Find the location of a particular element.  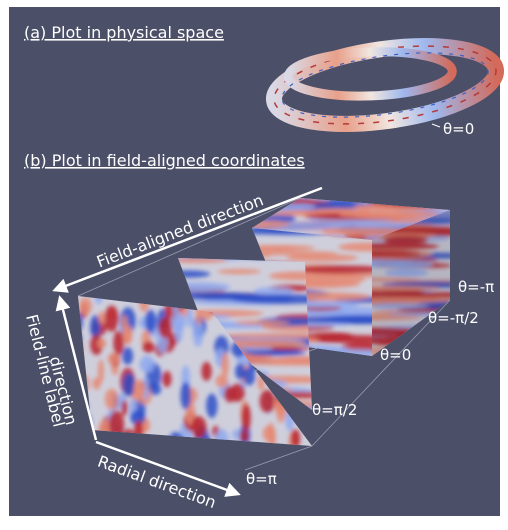

theta-label: θ=π/2 is located at coordinates (334, 410).